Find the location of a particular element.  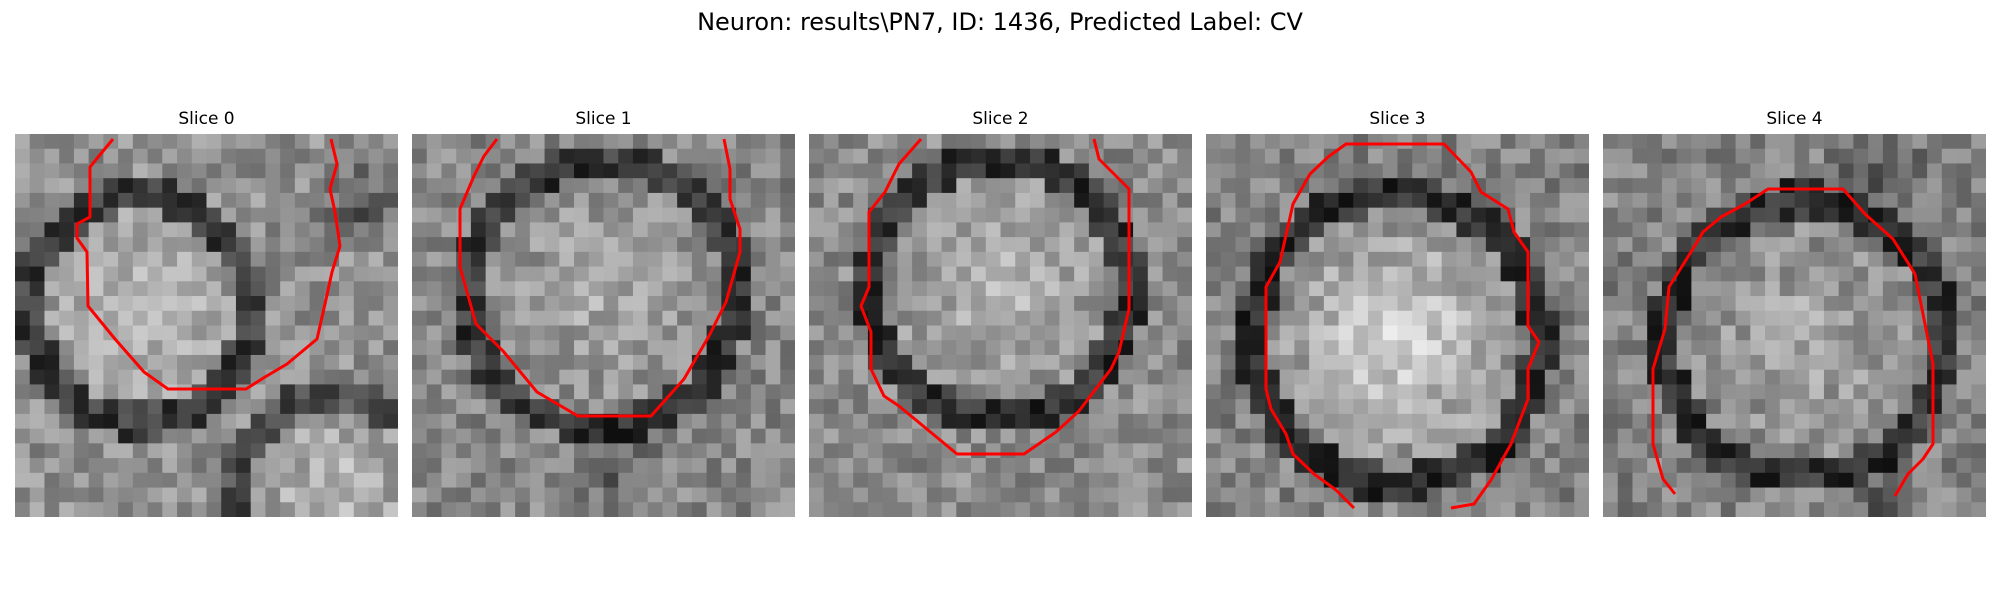

slice-title: Slice 2 is located at coordinates (1000, 119).